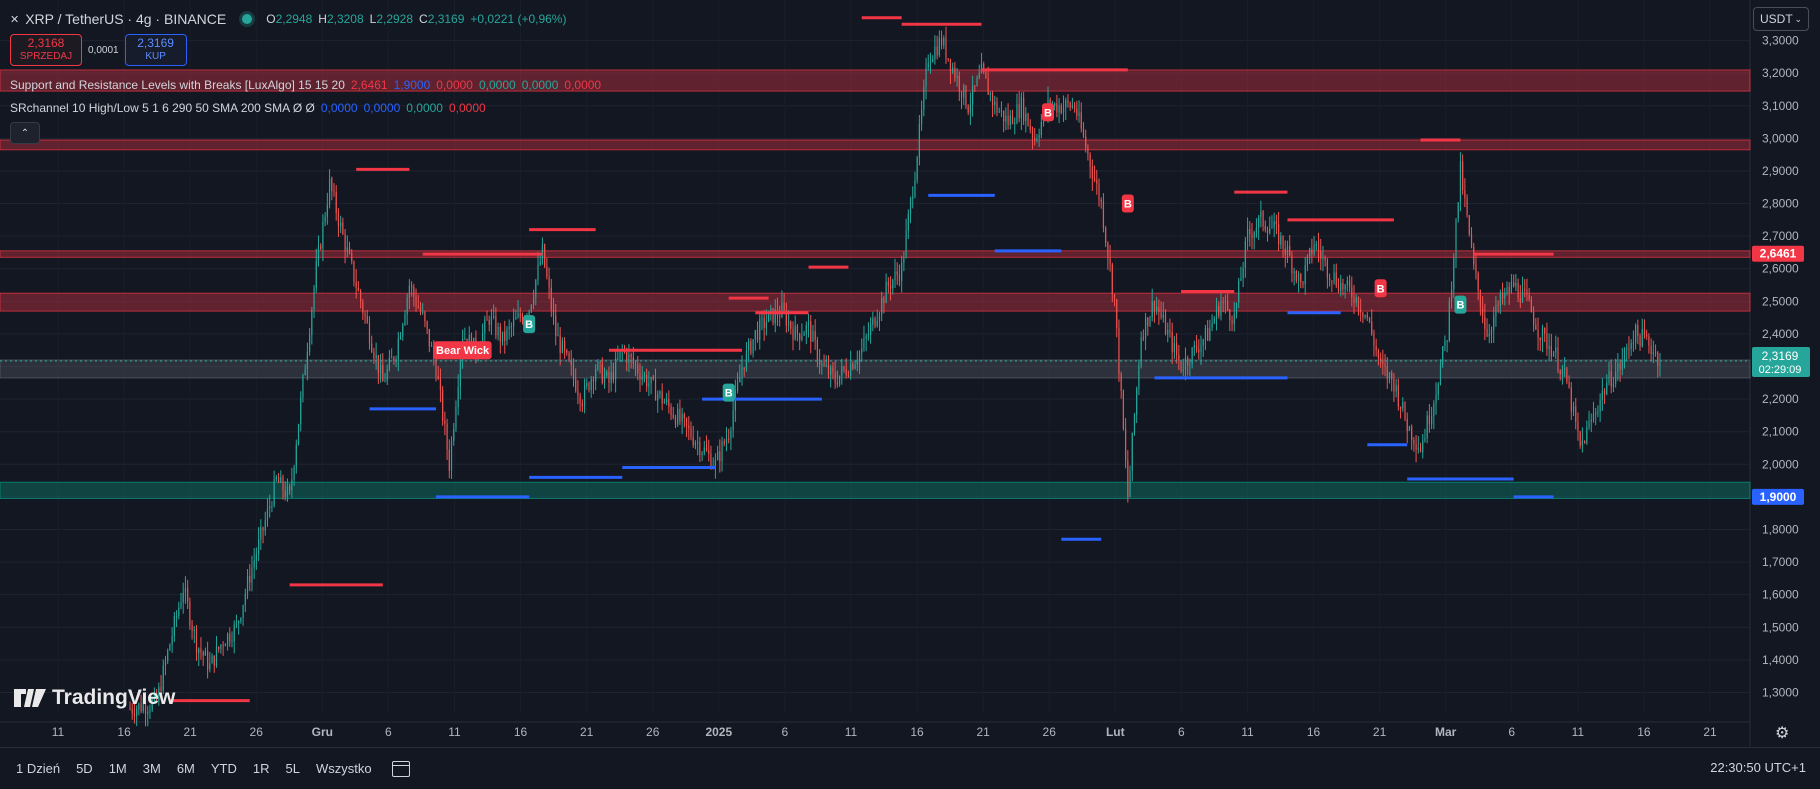  What do you see at coordinates (84, 768) in the screenshot?
I see `range-button: 5D` at bounding box center [84, 768].